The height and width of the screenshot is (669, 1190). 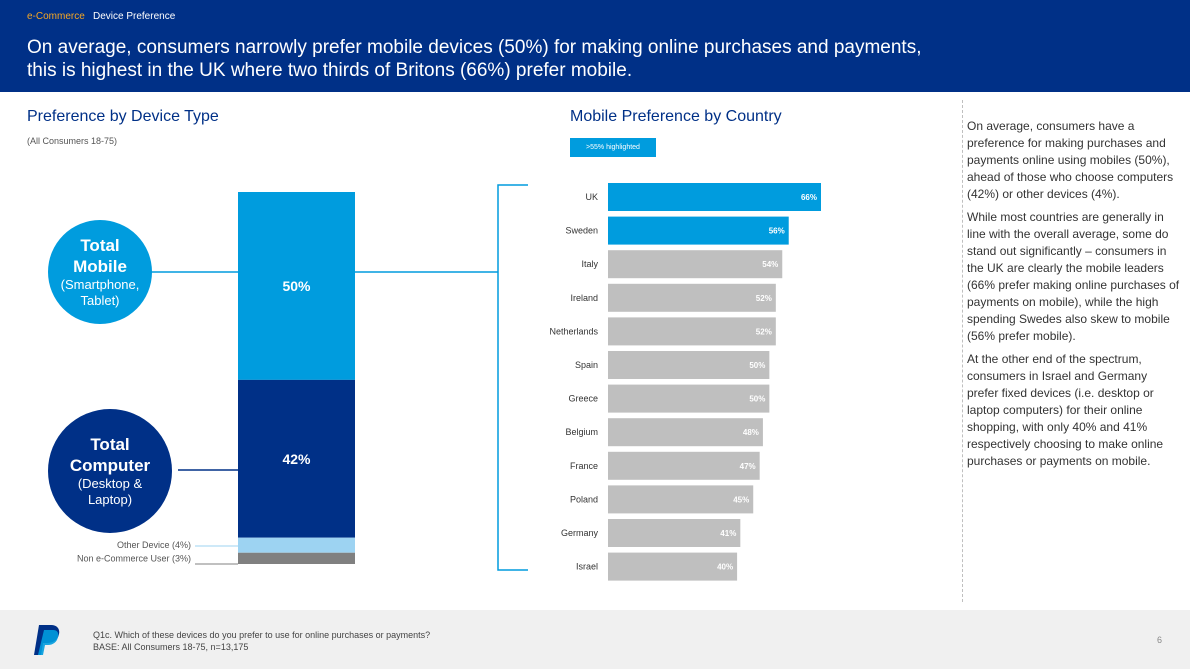 I want to click on mobile-circle-detail-1: (Smartphone,, so click(x=100, y=284).